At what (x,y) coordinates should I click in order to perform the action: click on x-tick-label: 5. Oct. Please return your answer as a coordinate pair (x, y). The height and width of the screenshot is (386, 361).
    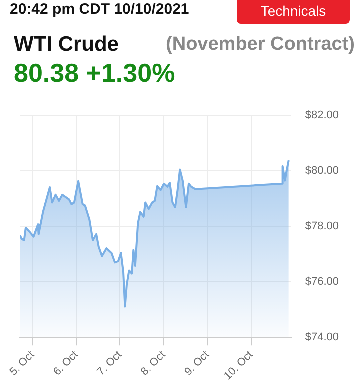
    Looking at the image, I should click on (23, 363).